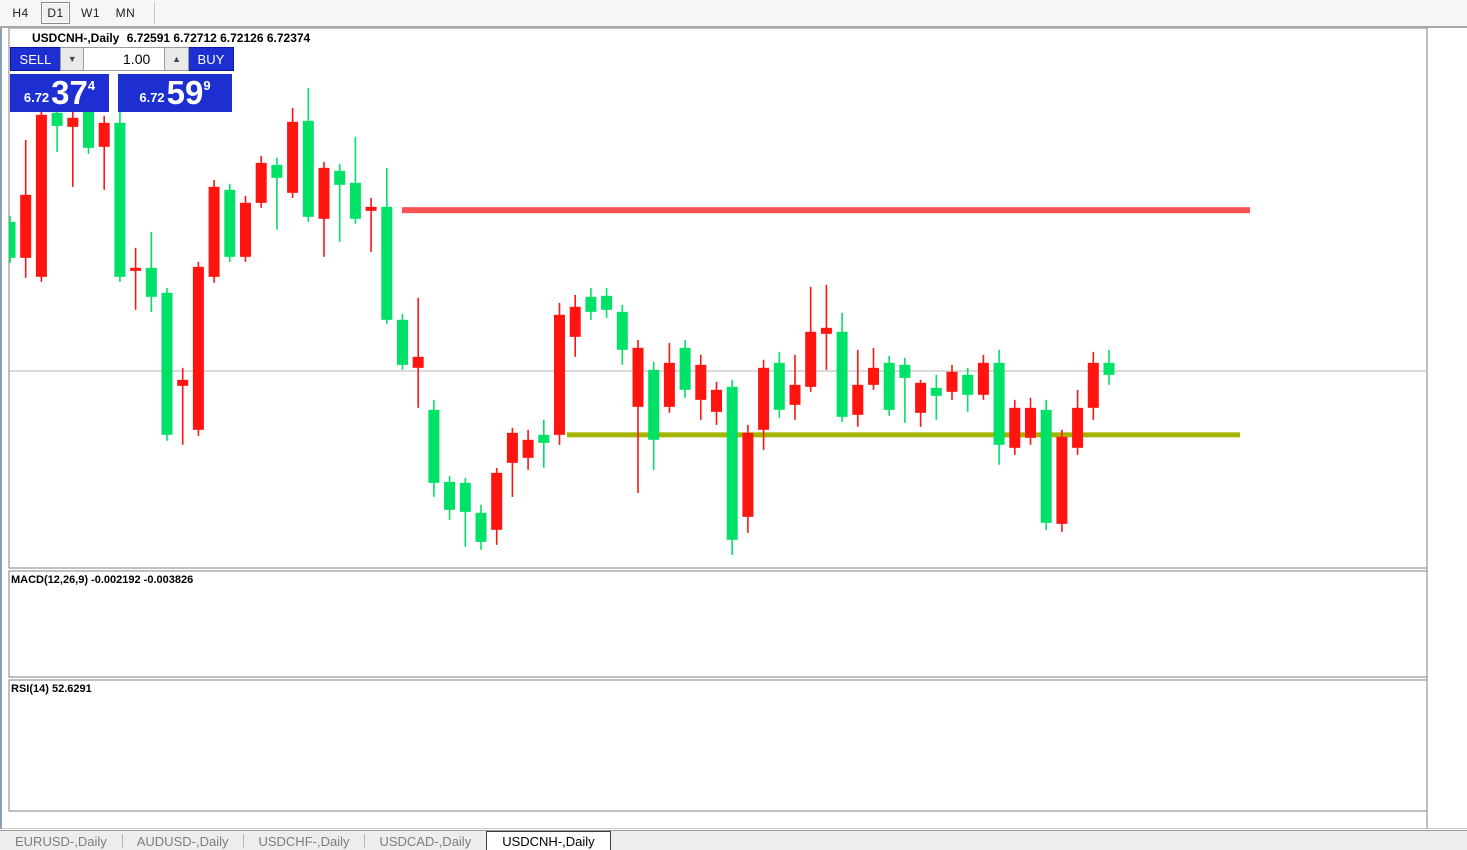 This screenshot has height=850, width=1467. I want to click on chart-tab-usdchf: USDCHF-,Daily, so click(303, 840).